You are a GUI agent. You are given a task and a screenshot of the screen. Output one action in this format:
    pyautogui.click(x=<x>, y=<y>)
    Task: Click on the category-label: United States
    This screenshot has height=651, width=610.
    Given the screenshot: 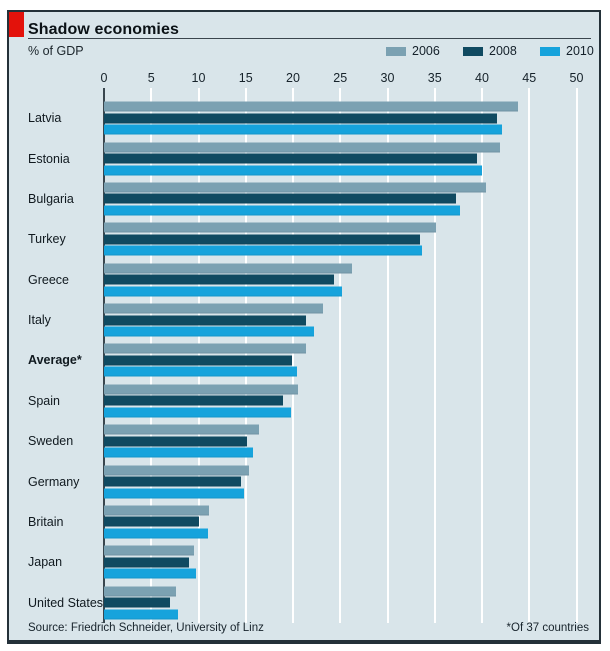 What is the action you would take?
    pyautogui.click(x=66, y=602)
    